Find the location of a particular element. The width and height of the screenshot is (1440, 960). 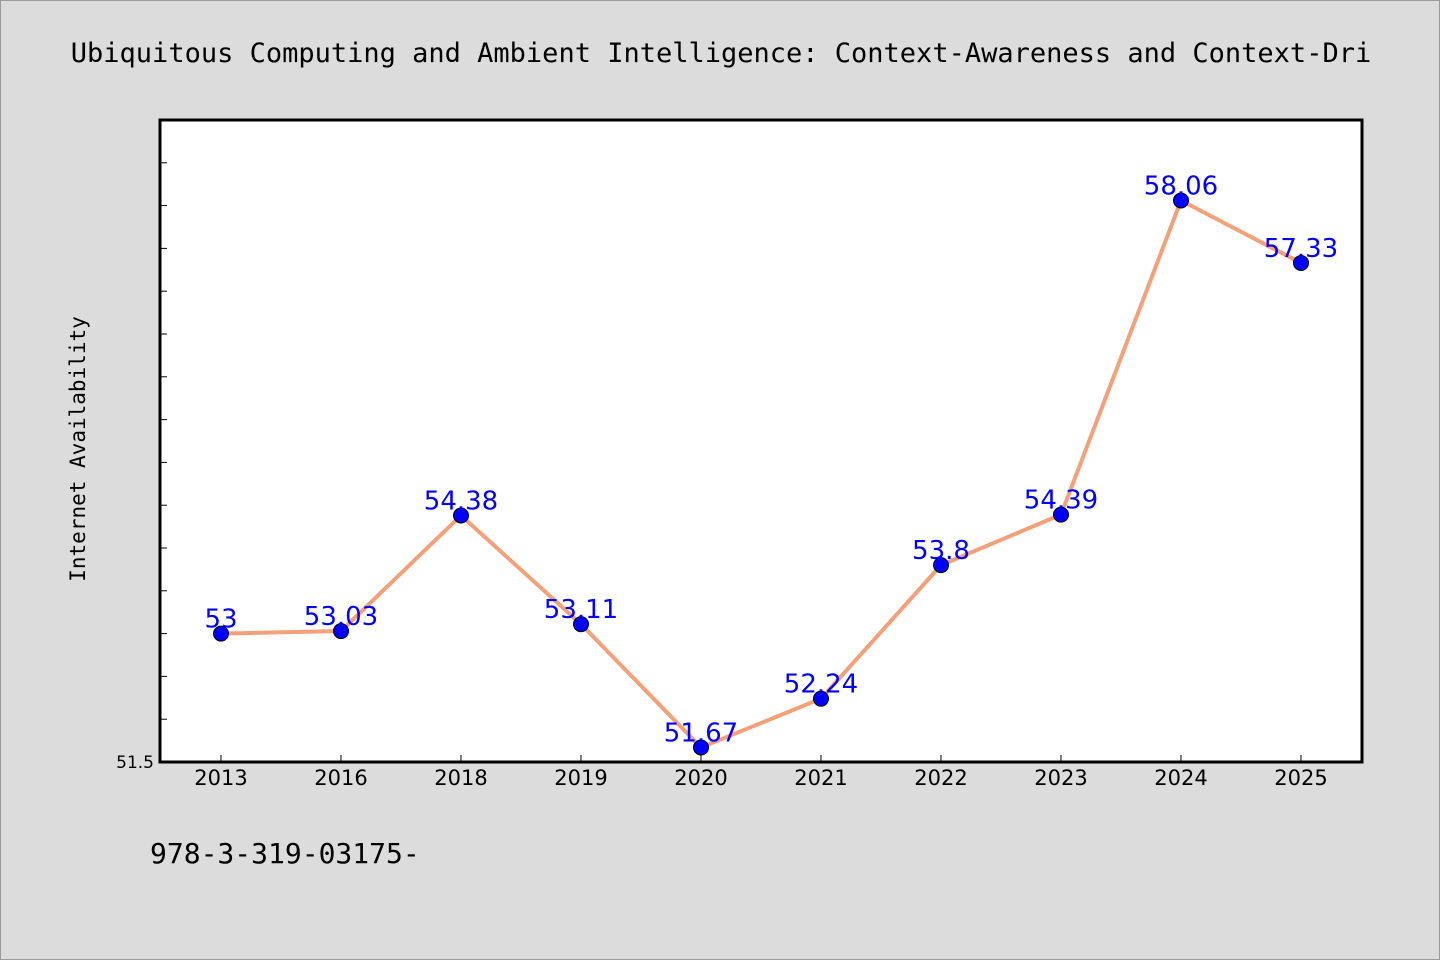

x-tick-label: 2016 is located at coordinates (340, 778).